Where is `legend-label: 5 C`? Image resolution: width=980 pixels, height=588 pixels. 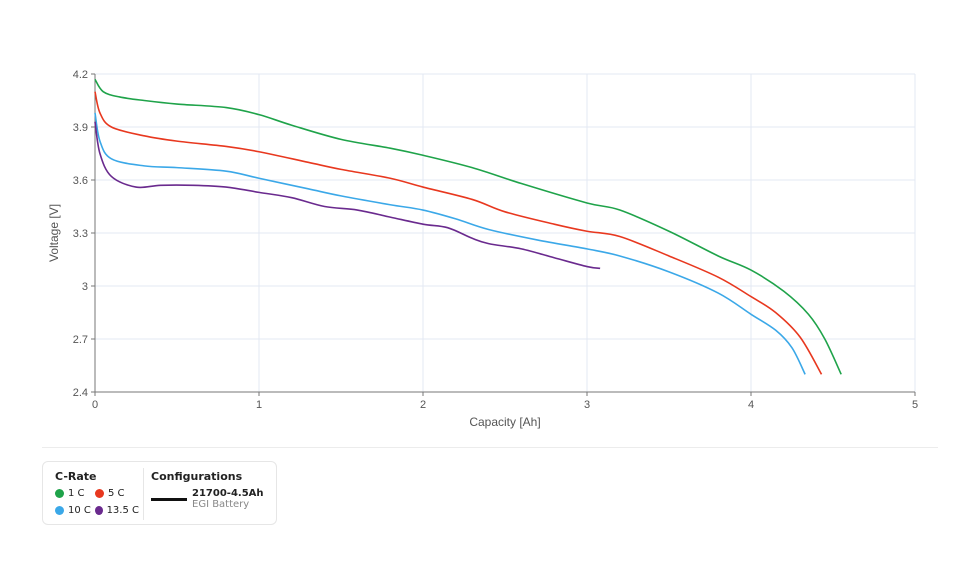
legend-label: 5 C is located at coordinates (116, 493).